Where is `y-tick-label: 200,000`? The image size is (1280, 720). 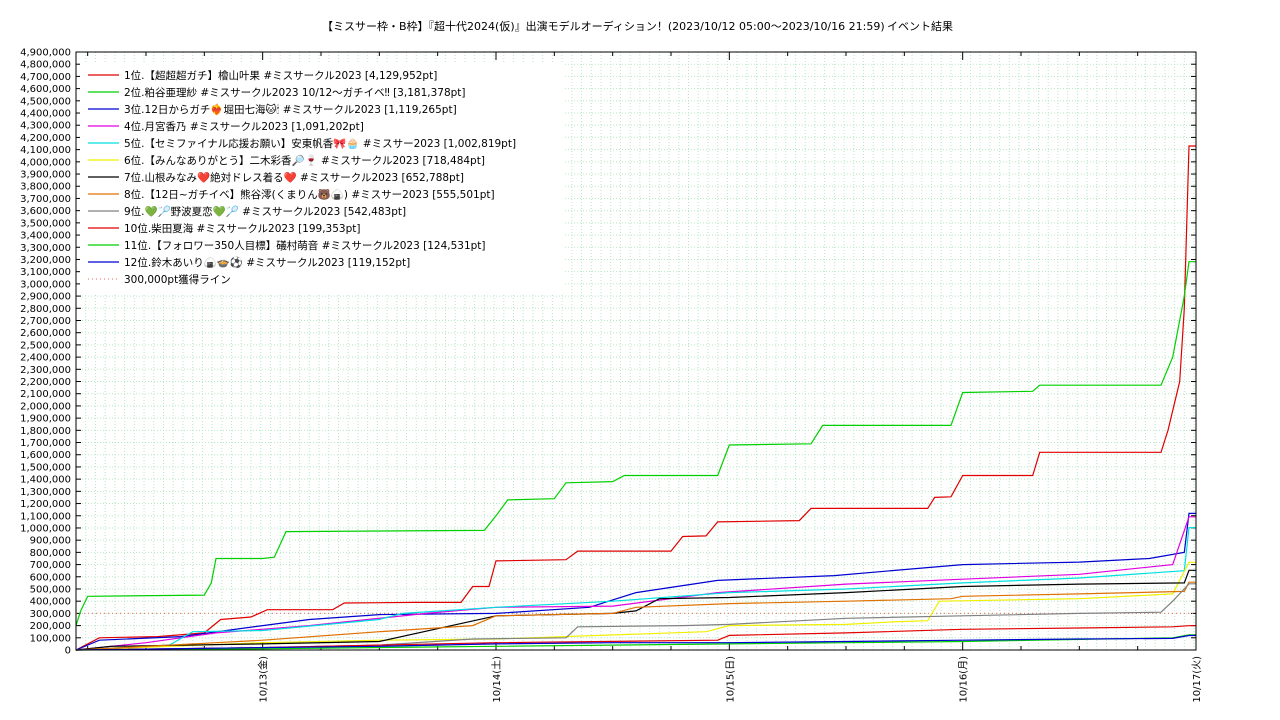 y-tick-label: 200,000 is located at coordinates (50, 626).